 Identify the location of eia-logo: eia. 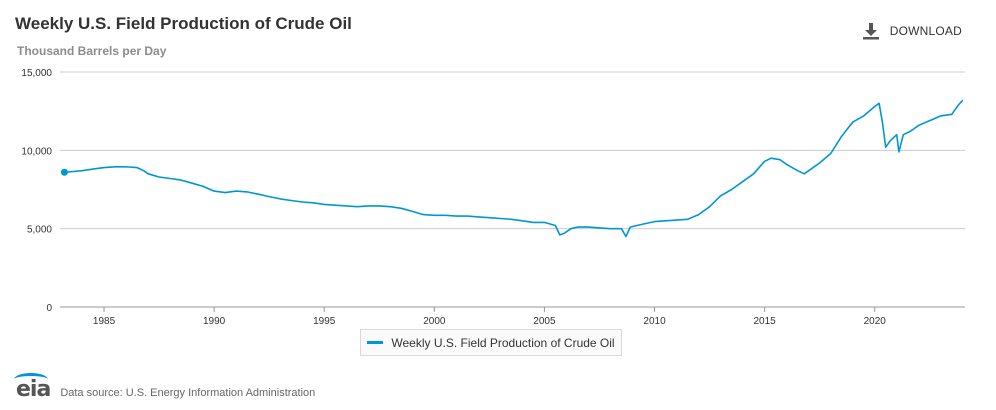
(32, 387).